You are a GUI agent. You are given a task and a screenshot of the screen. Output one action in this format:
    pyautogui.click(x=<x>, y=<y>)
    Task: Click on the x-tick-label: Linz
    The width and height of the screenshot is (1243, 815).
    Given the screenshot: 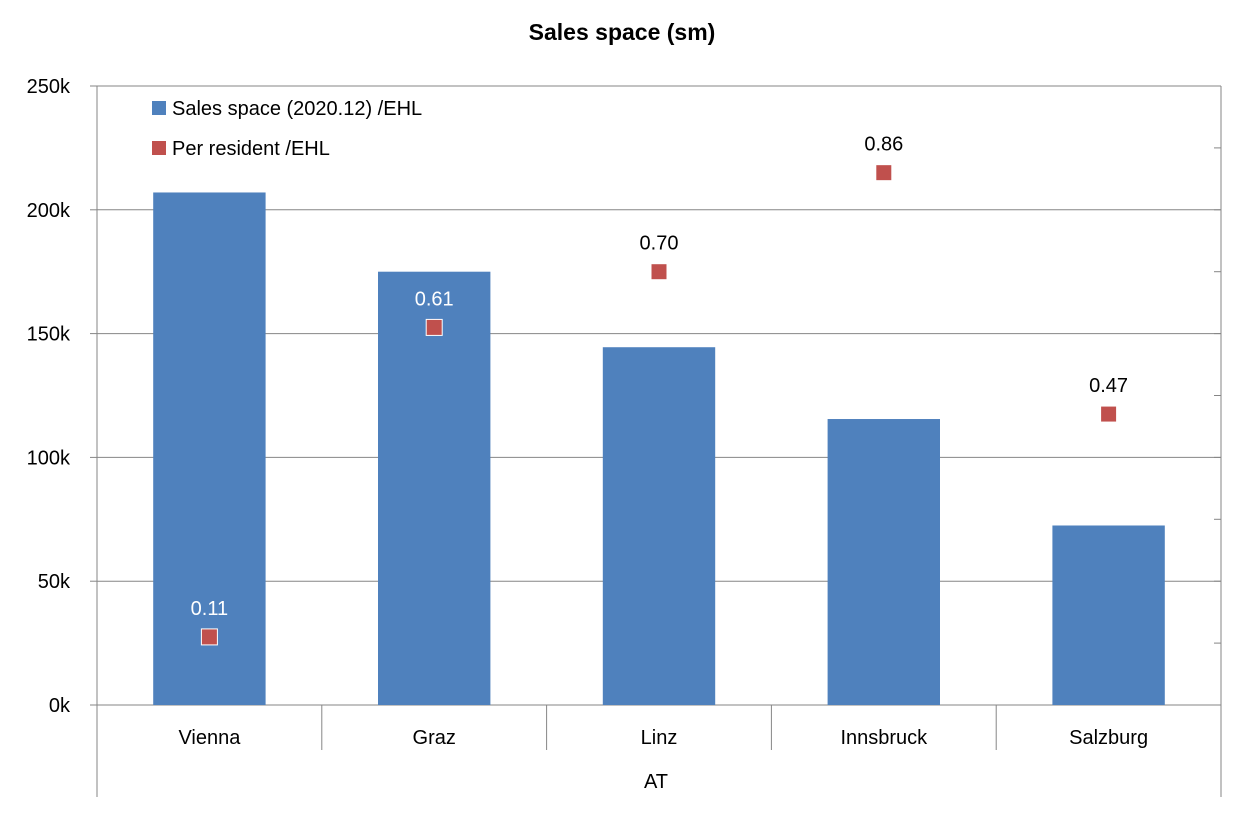 What is the action you would take?
    pyautogui.click(x=659, y=738)
    